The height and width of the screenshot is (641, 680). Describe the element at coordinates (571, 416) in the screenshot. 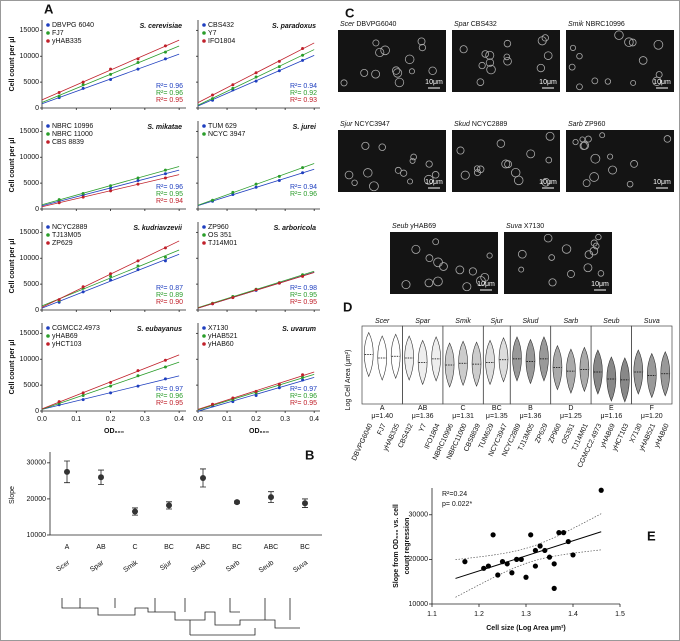

I see `mean-label: μ=1.25` at that location.